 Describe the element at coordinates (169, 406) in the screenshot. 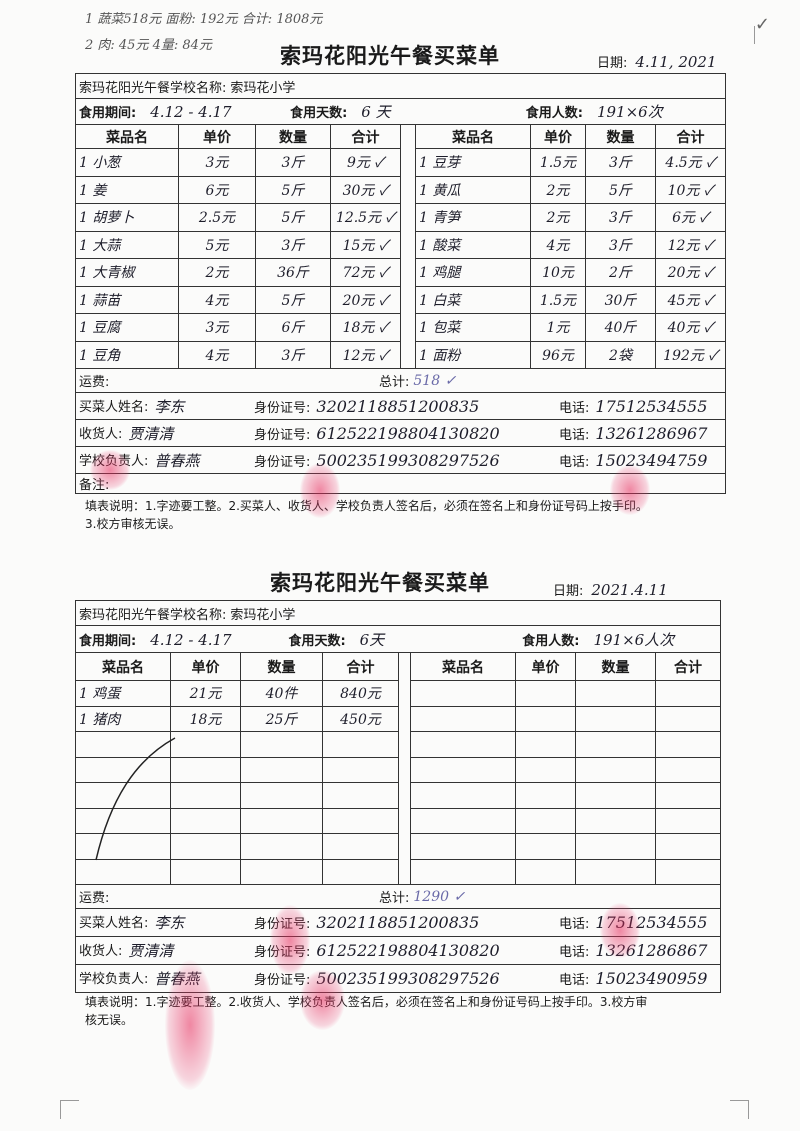

I see `signature: 李东` at that location.